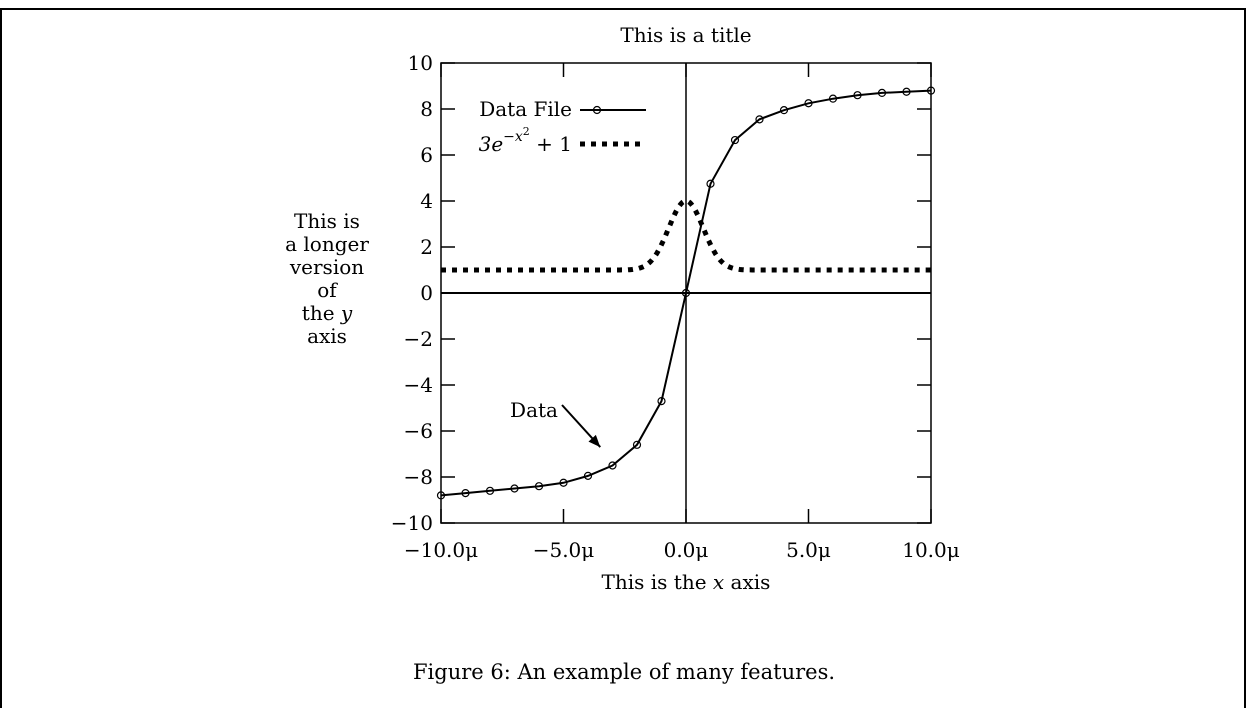 This screenshot has height=708, width=1248. Describe the element at coordinates (551, 144) in the screenshot. I see `legend-label-gaussian-tail: + 1` at that location.